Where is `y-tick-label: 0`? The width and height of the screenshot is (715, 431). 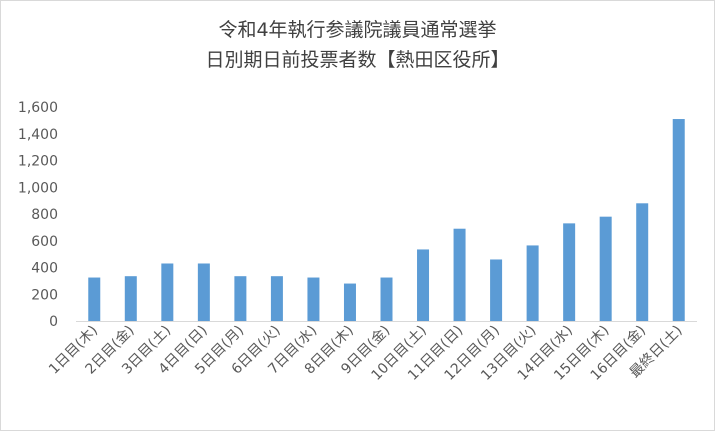 y-tick-label: 0 is located at coordinates (53, 322).